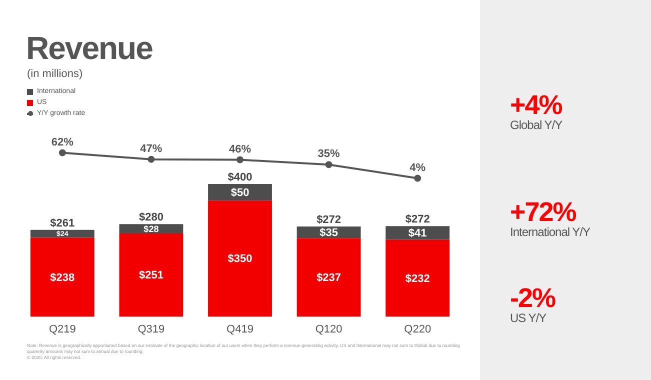  I want to click on data-label: 47%, so click(151, 148).